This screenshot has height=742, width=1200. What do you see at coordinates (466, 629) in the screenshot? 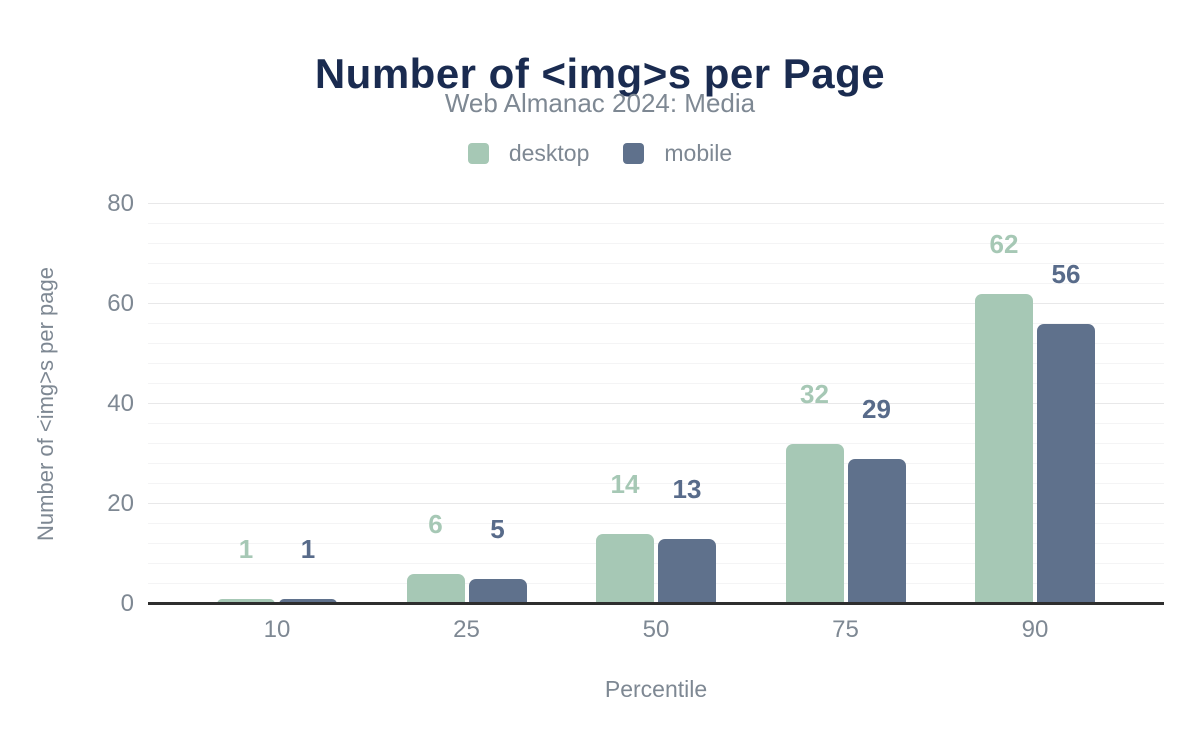
I see `x-tick-label: 25` at bounding box center [466, 629].